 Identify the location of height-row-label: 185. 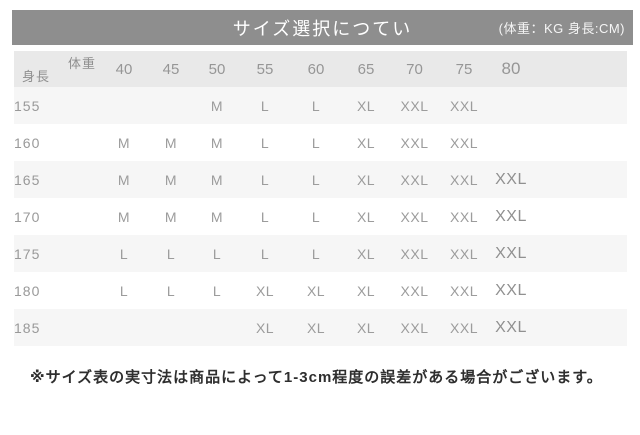
(57, 327).